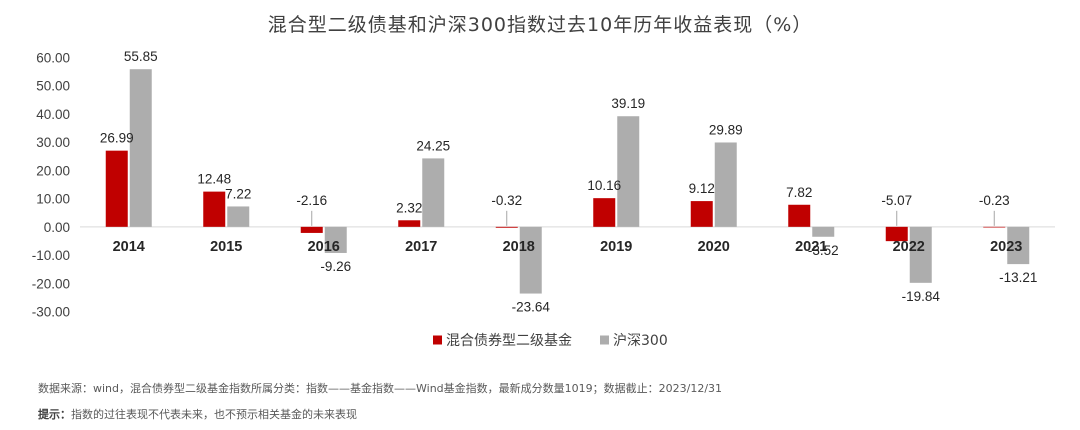  Describe the element at coordinates (54, 414) in the screenshot. I see `tip-label: 提示：` at that location.